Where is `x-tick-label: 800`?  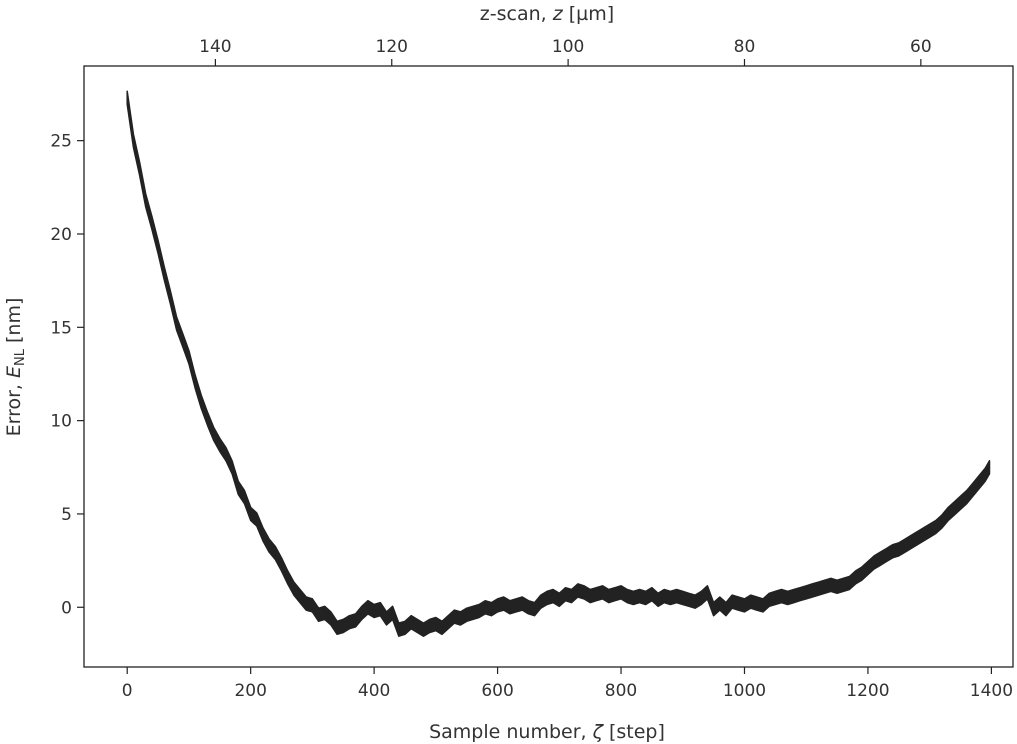
x-tick-label: 800 is located at coordinates (621, 691).